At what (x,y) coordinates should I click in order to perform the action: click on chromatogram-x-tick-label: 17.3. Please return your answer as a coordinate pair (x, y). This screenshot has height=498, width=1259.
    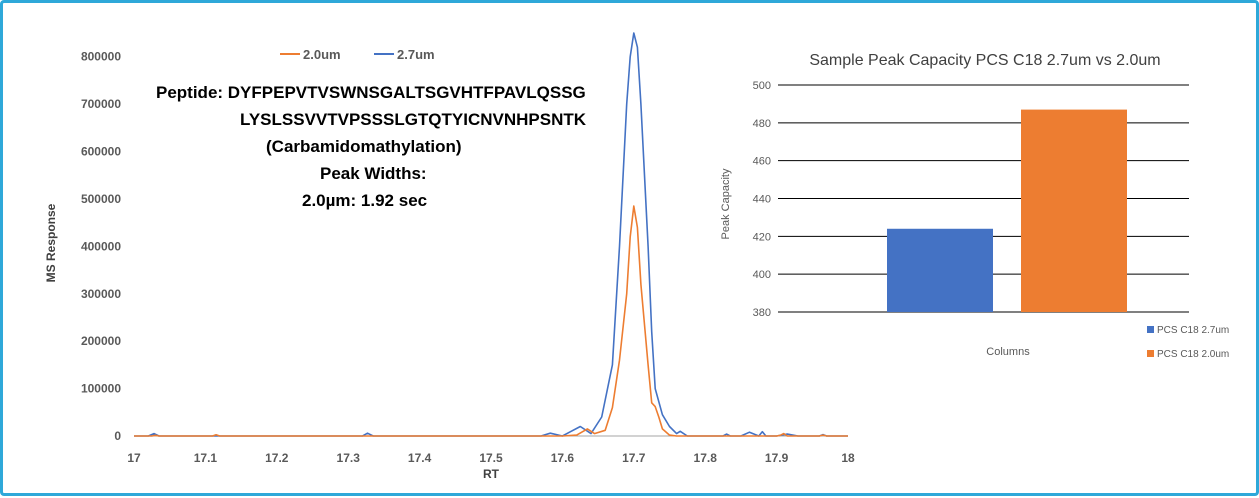
    Looking at the image, I should click on (349, 458).